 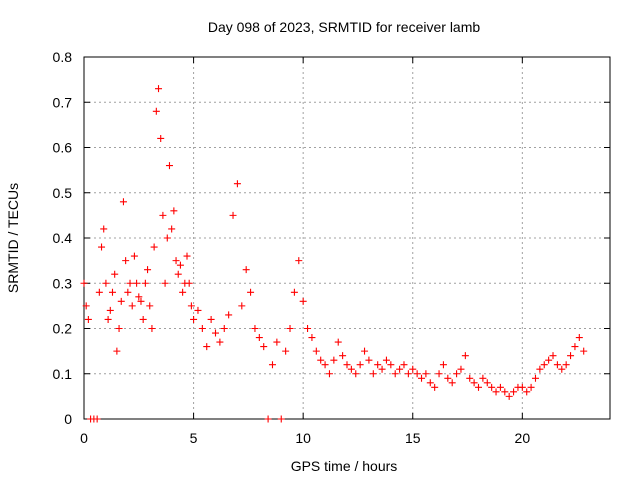 What do you see at coordinates (63, 148) in the screenshot?
I see `y-tick-label: 0.6` at bounding box center [63, 148].